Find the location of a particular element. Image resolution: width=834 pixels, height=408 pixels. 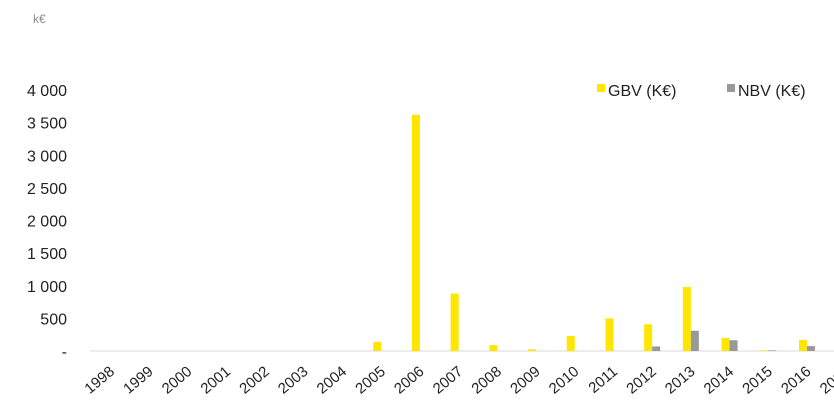

unit-label: k€ is located at coordinates (39, 19).